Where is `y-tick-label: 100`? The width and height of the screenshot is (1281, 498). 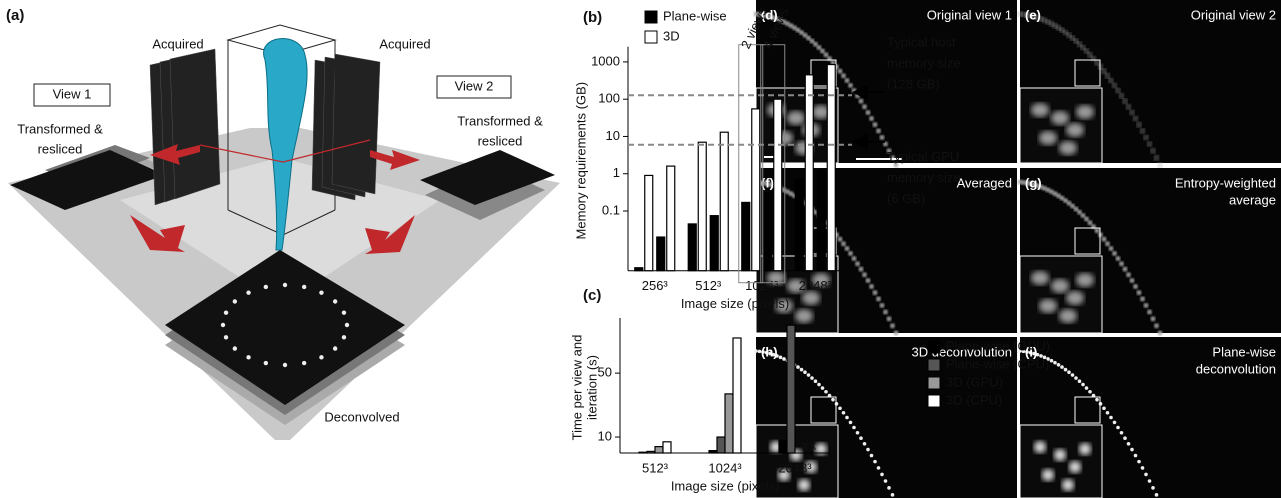
y-tick-label: 100 is located at coordinates (609, 98).